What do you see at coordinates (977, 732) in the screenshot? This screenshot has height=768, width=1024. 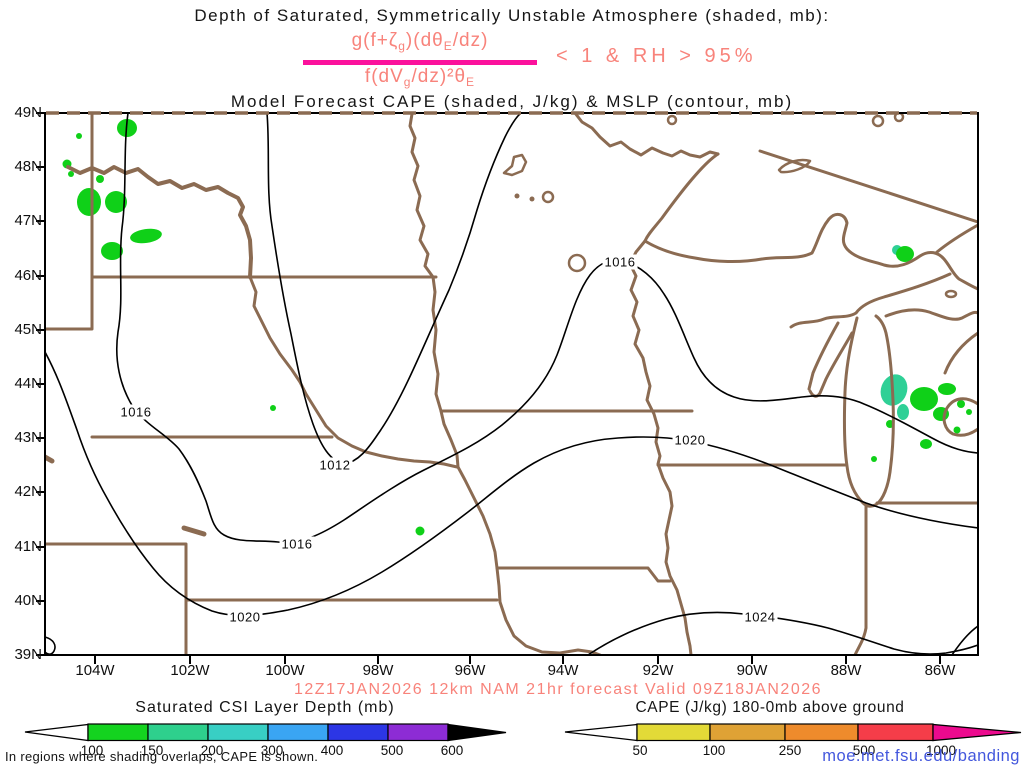 I see `cape-overflow-arrow` at bounding box center [977, 732].